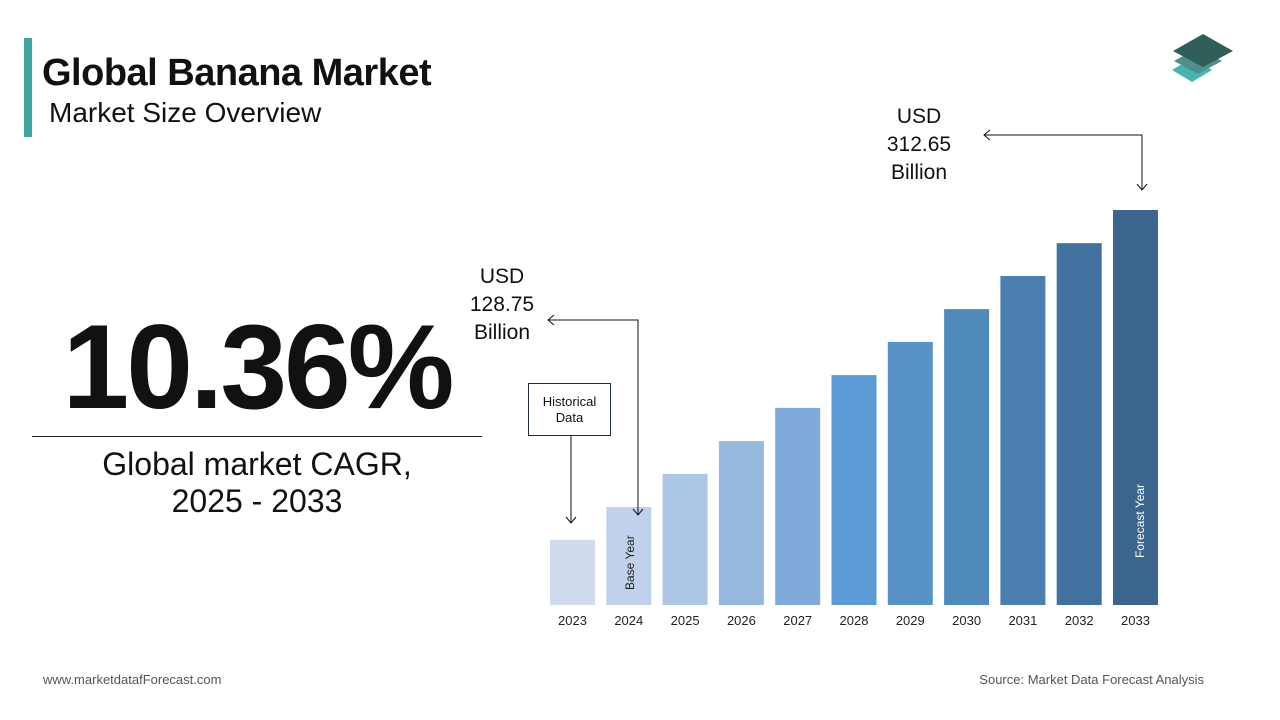  I want to click on title-accent-bar, so click(28, 87).